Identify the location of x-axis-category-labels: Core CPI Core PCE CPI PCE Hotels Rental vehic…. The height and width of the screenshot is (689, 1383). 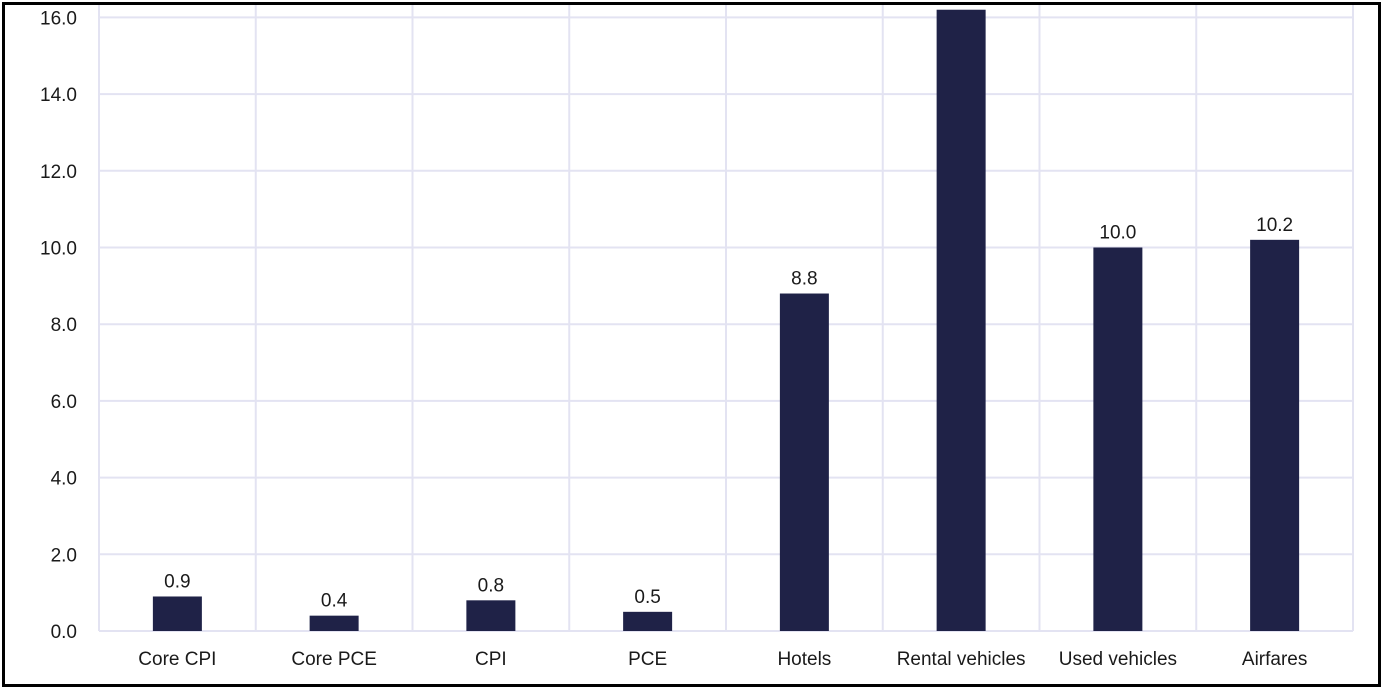
(722, 659).